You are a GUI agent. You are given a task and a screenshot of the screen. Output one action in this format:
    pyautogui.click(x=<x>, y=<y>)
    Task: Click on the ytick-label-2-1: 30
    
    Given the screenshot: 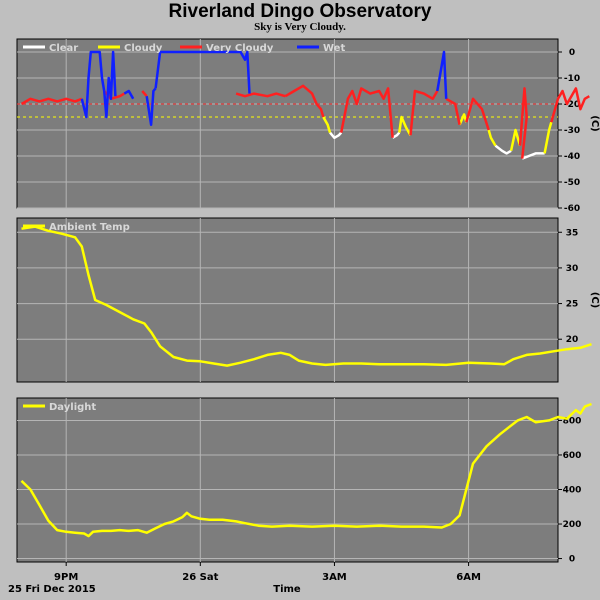 What is the action you would take?
    pyautogui.click(x=572, y=269)
    